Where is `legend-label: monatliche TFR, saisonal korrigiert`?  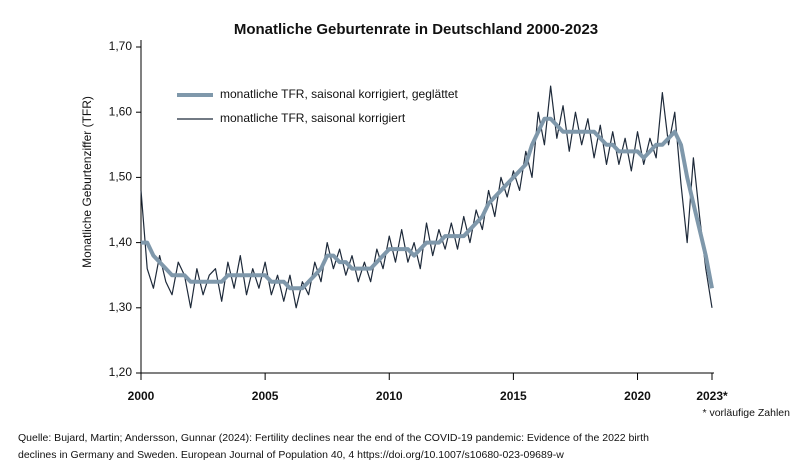
legend-label: monatliche TFR, saisonal korrigiert is located at coordinates (313, 118).